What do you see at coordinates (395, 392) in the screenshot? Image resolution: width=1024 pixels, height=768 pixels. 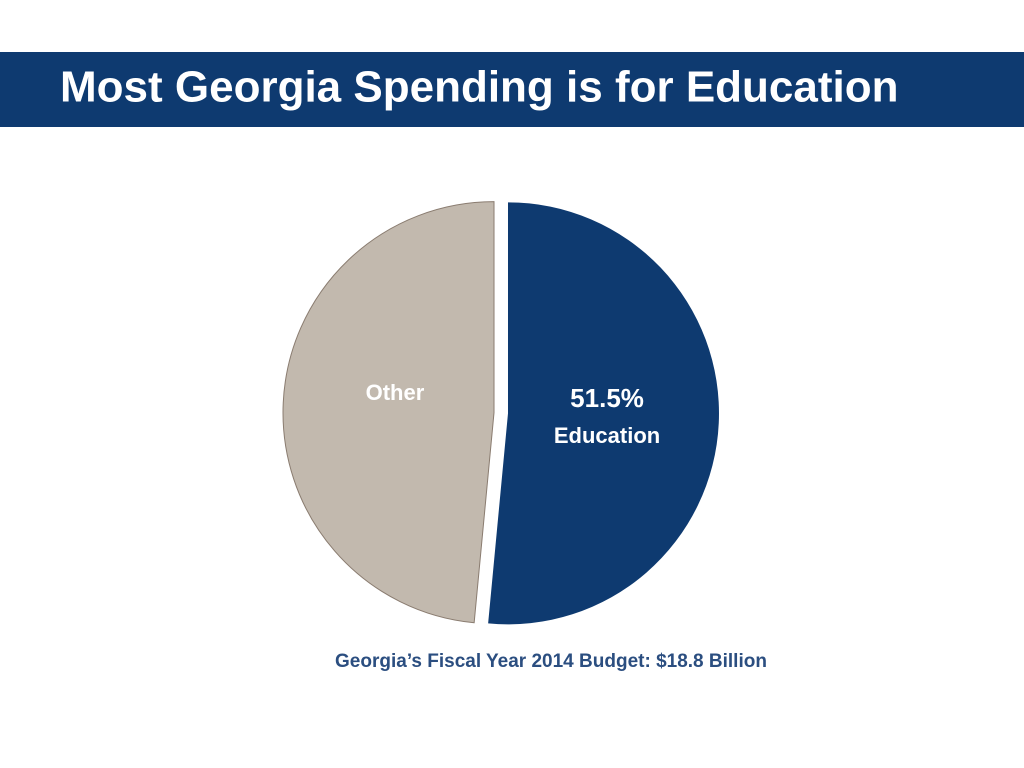 I see `category-label: Other` at bounding box center [395, 392].